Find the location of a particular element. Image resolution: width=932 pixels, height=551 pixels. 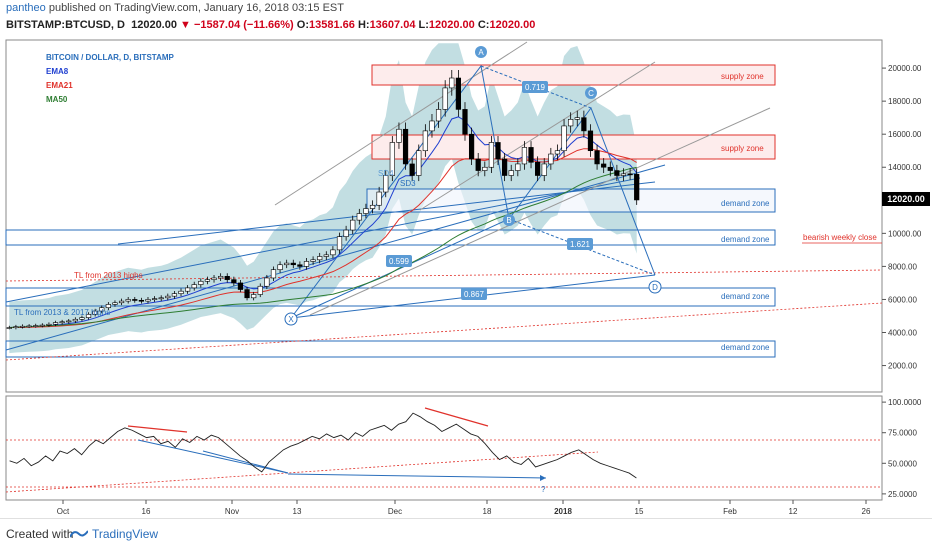

legend-ema8: EMA8 is located at coordinates (57, 71).